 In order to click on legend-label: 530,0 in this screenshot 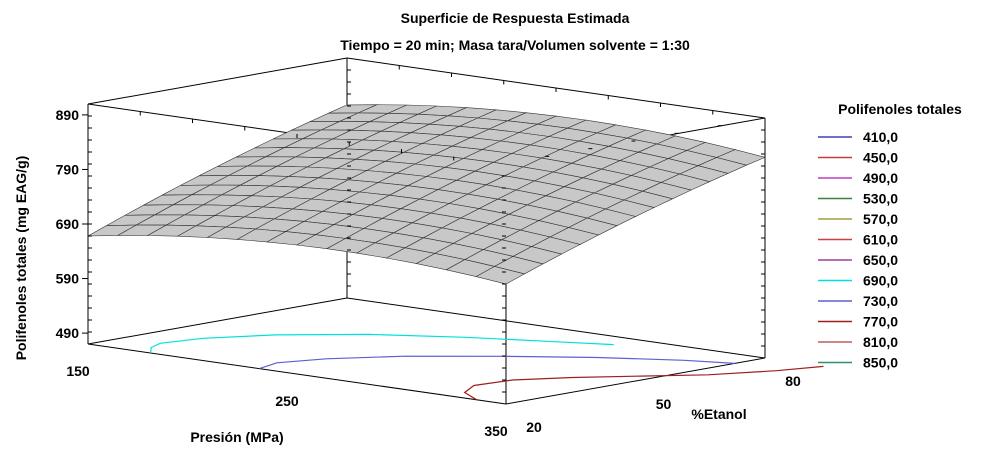, I will do `click(880, 199)`.